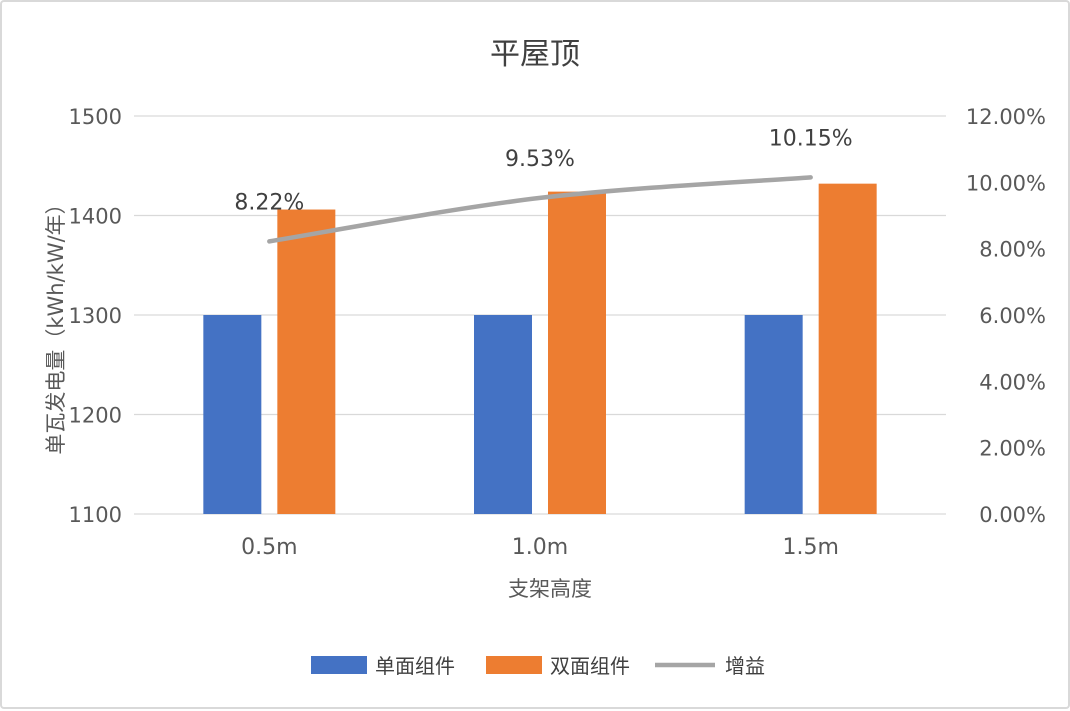 The image size is (1070, 711). What do you see at coordinates (95, 117) in the screenshot?
I see `y-tick-label: 1500` at bounding box center [95, 117].